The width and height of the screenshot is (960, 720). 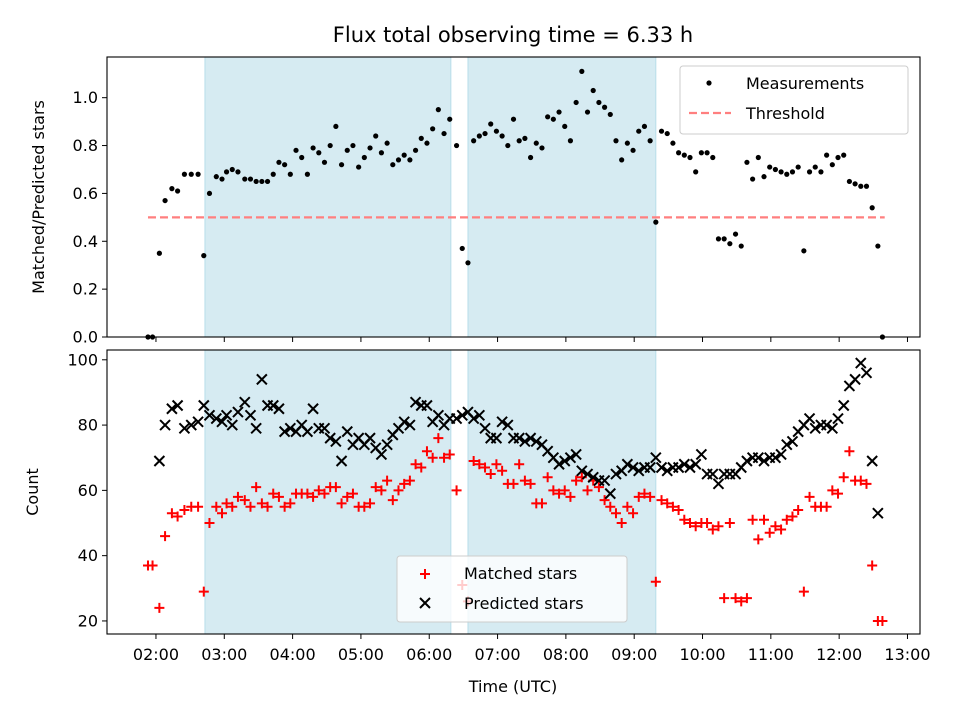 What do you see at coordinates (566, 654) in the screenshot?
I see `x-tick-label: 08:00` at bounding box center [566, 654].